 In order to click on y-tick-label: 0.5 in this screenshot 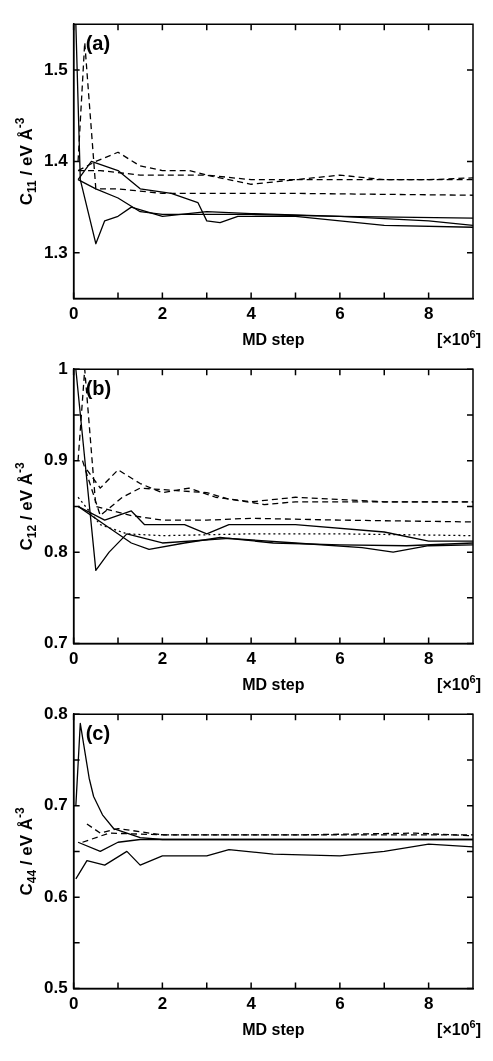, I will do `click(55, 988)`.